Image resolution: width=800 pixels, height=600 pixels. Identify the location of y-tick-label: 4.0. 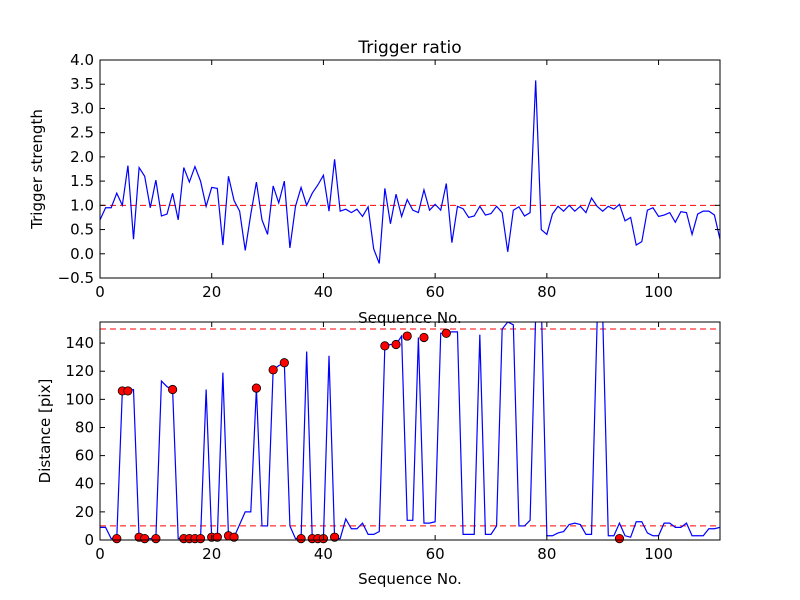
(82, 60).